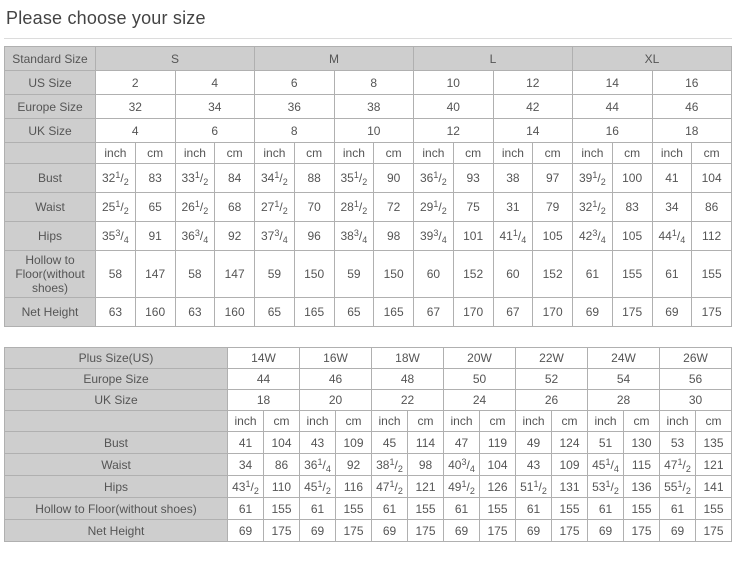 The height and width of the screenshot is (563, 738). What do you see at coordinates (641, 486) in the screenshot?
I see `measure-cm-cell: 136` at bounding box center [641, 486].